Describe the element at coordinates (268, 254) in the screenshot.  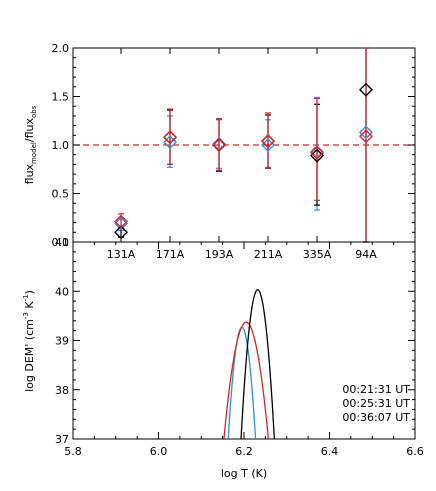
I see `category-label: 211A` at that location.